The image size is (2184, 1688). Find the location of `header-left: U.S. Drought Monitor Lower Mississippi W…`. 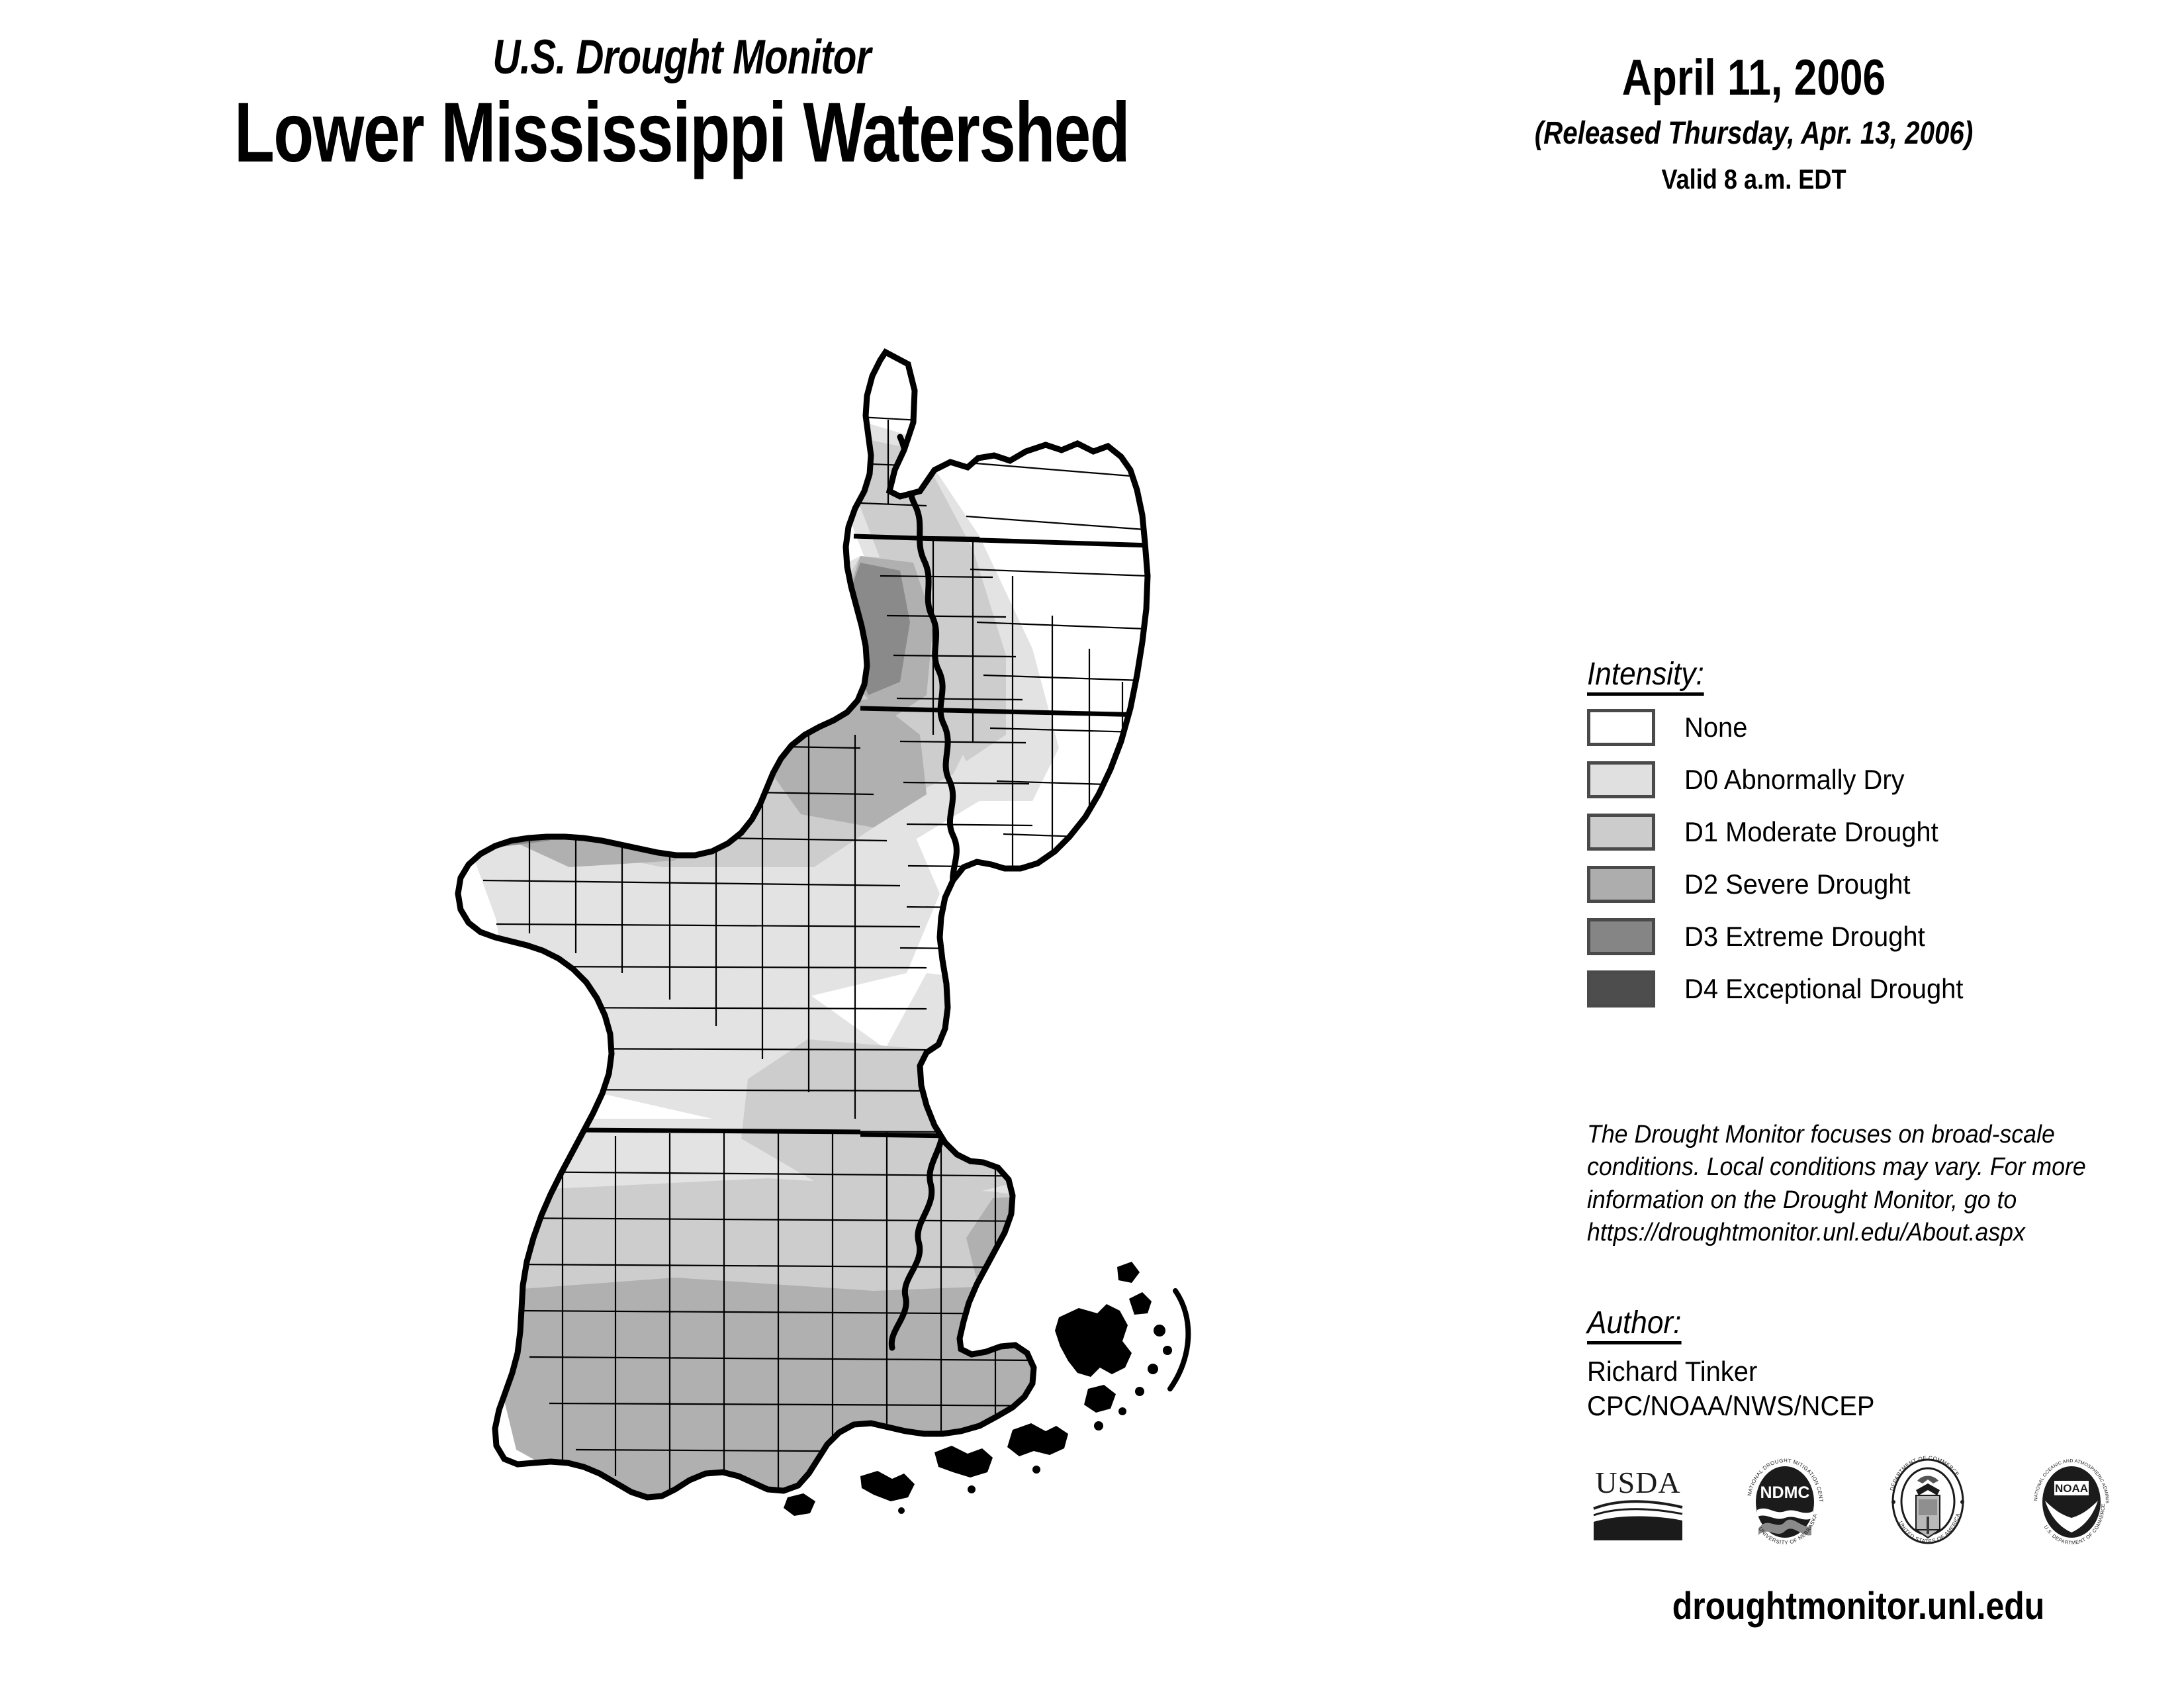

header-left: U.S. Drought Monitor Lower Mississippi W… is located at coordinates (681, 104).